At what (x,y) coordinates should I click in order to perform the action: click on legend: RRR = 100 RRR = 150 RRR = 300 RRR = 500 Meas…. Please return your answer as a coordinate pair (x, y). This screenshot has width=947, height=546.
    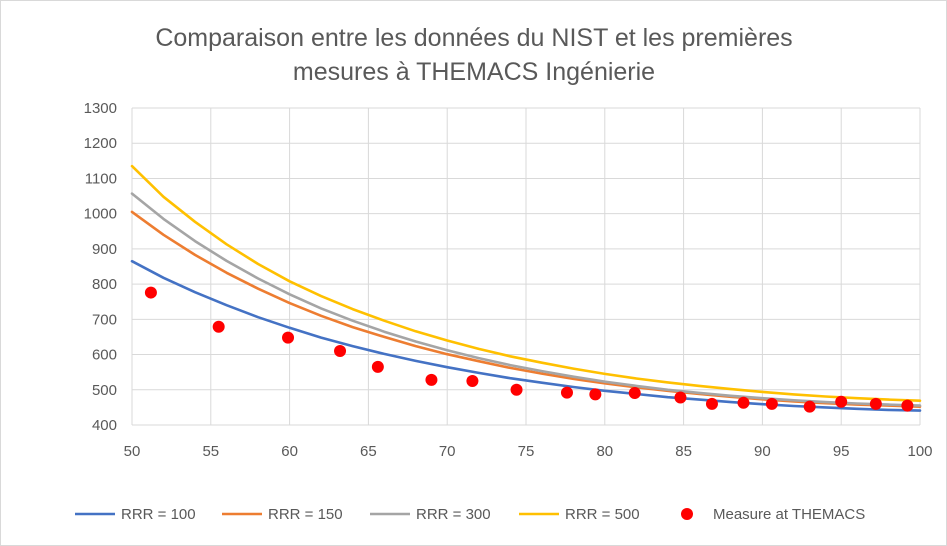
    Looking at the image, I should click on (470, 514).